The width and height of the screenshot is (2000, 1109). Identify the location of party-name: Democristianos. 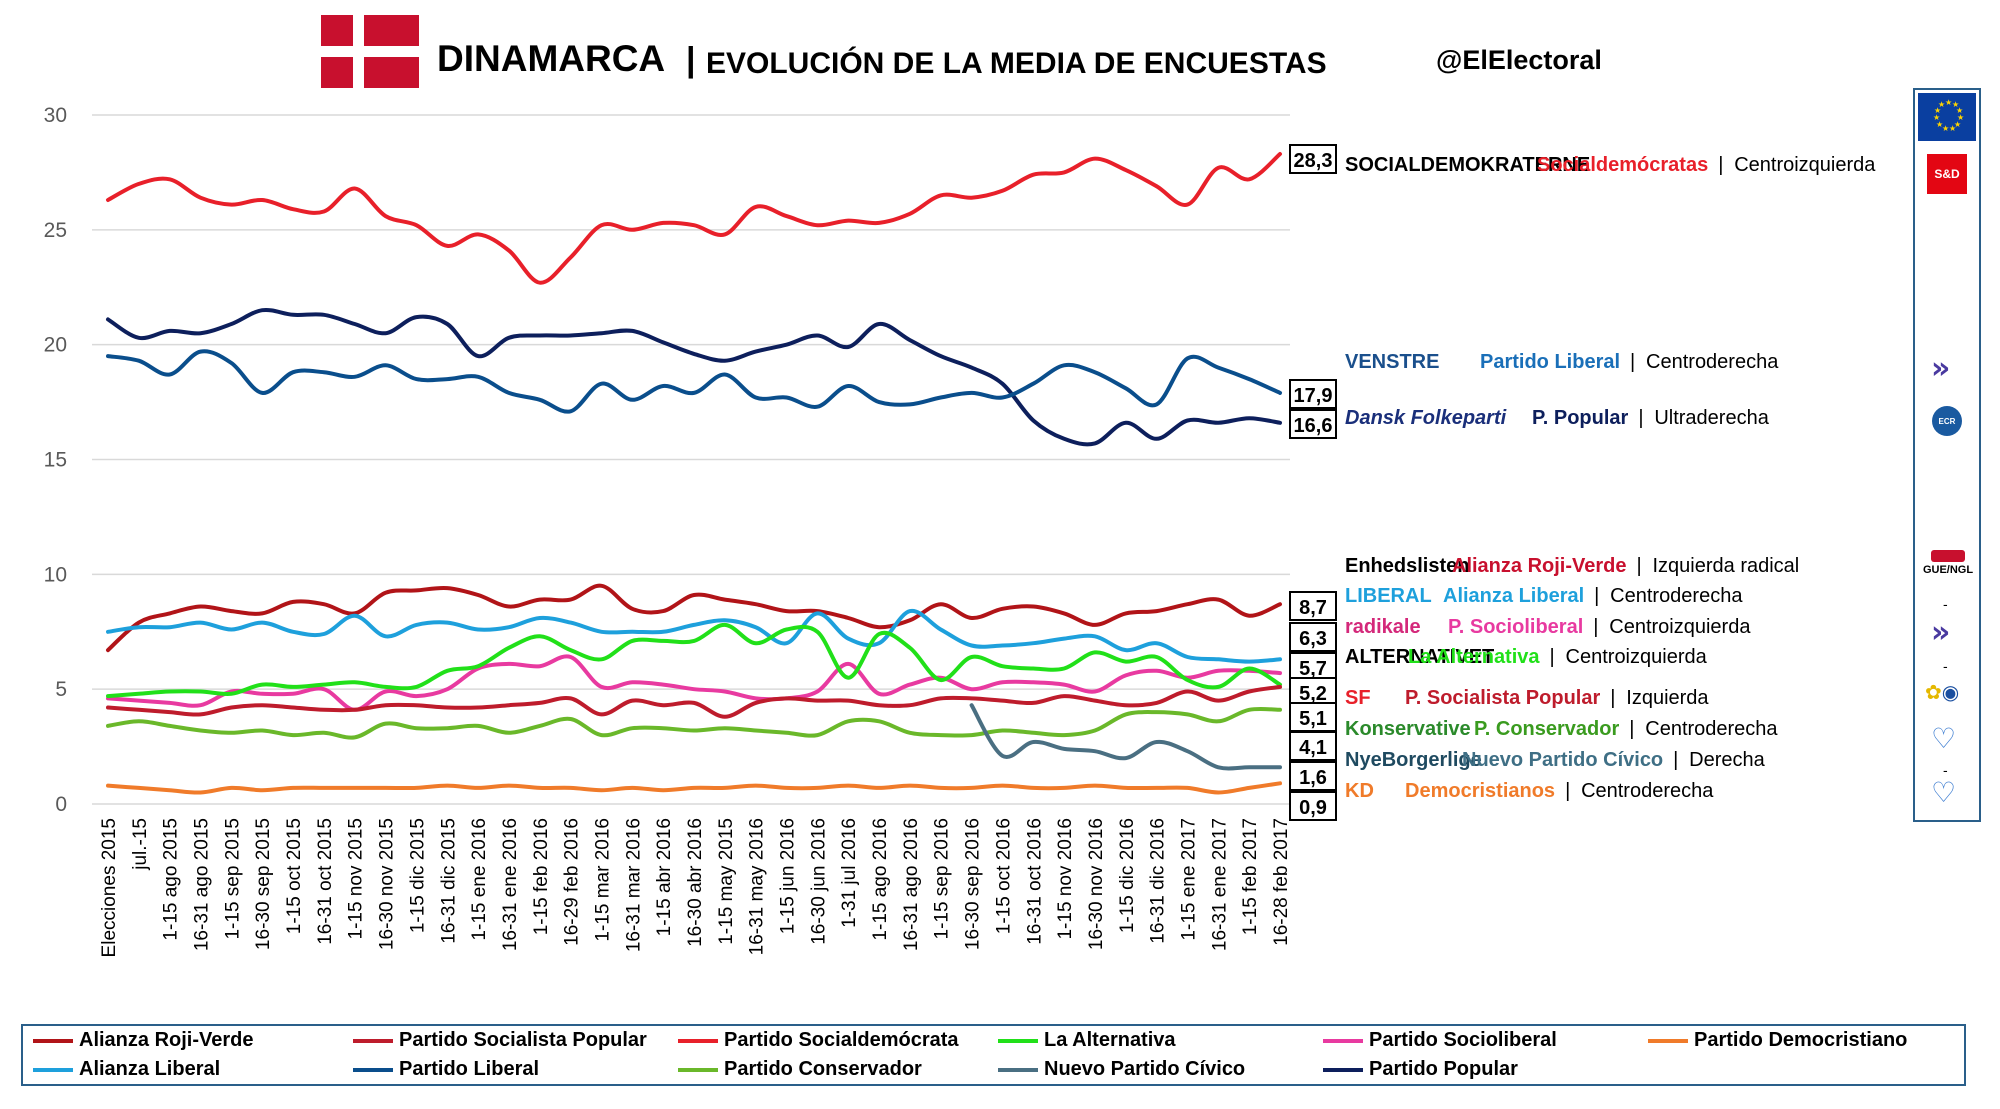
(1480, 791).